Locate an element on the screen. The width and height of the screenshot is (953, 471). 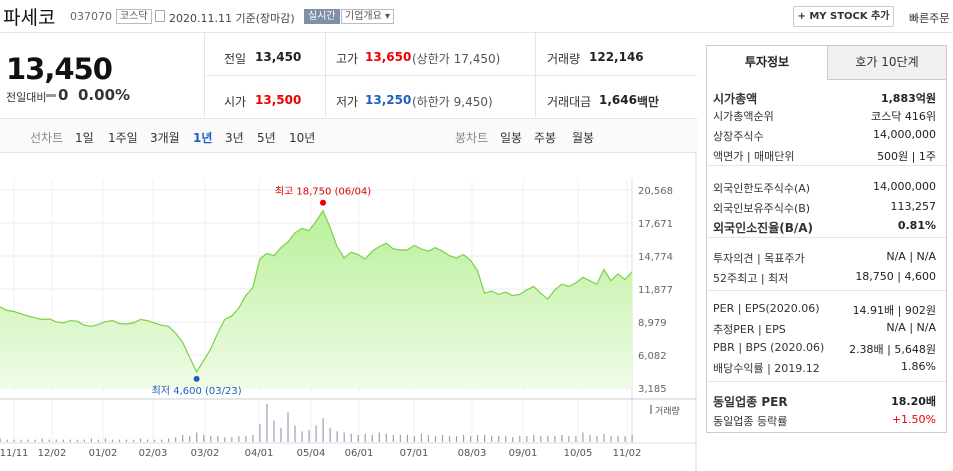
y-tick-label: 6,082 is located at coordinates (652, 356).